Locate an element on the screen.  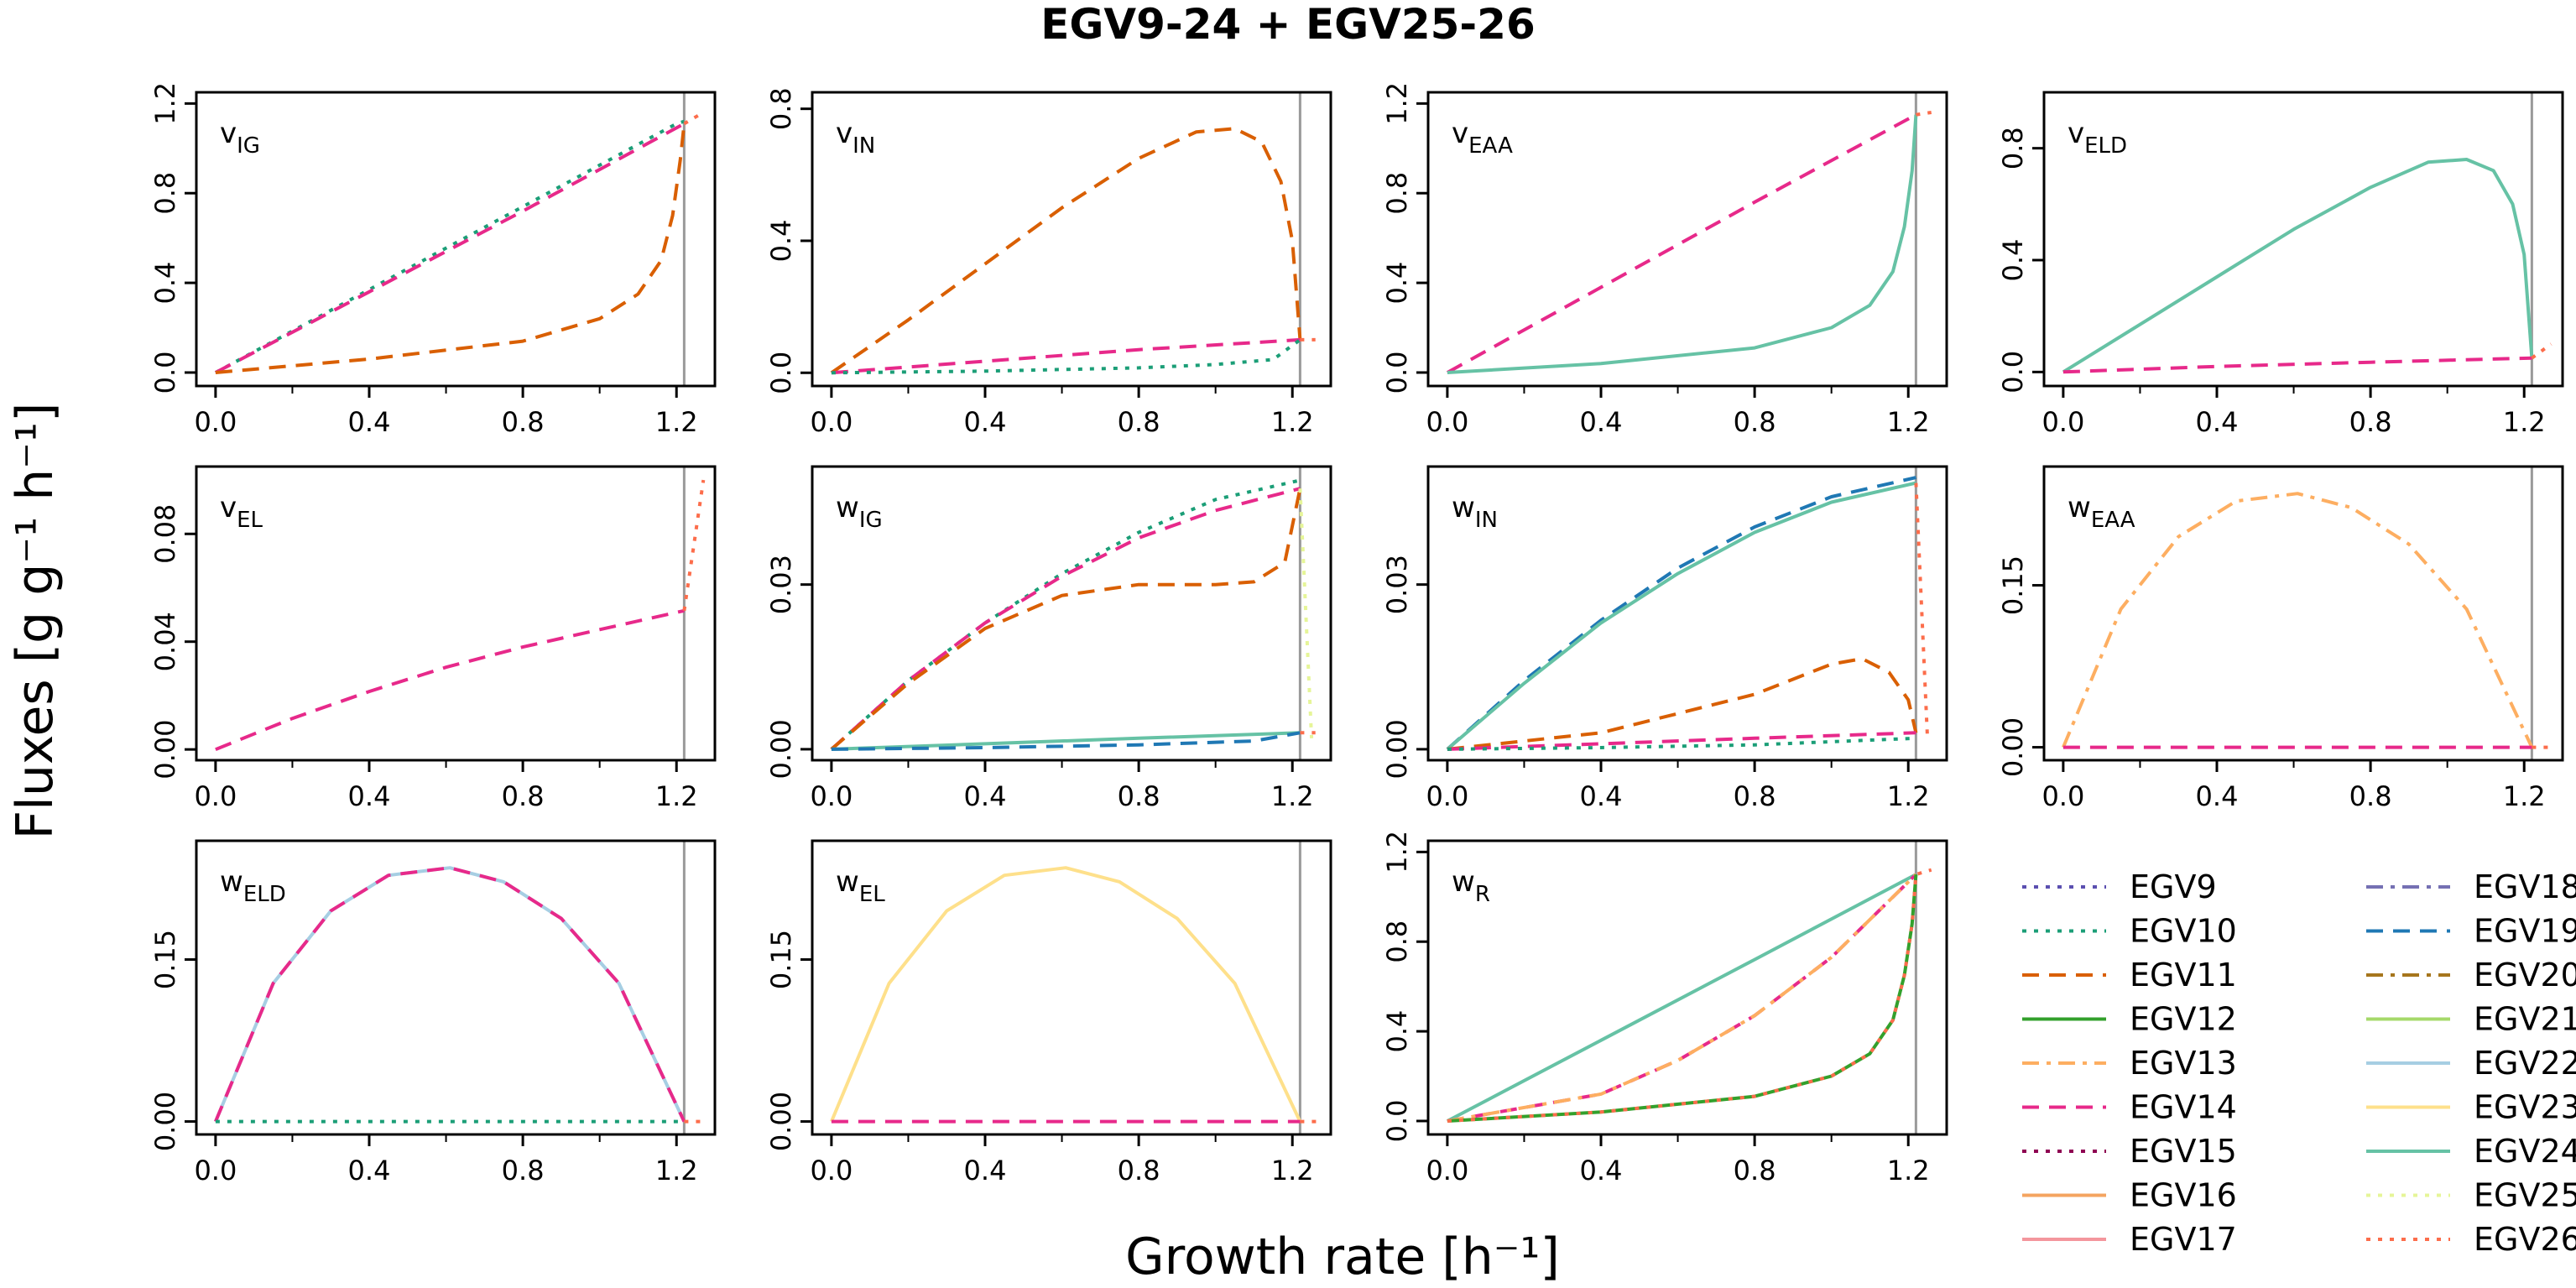
legend-label: EGV23 is located at coordinates (2525, 1107).